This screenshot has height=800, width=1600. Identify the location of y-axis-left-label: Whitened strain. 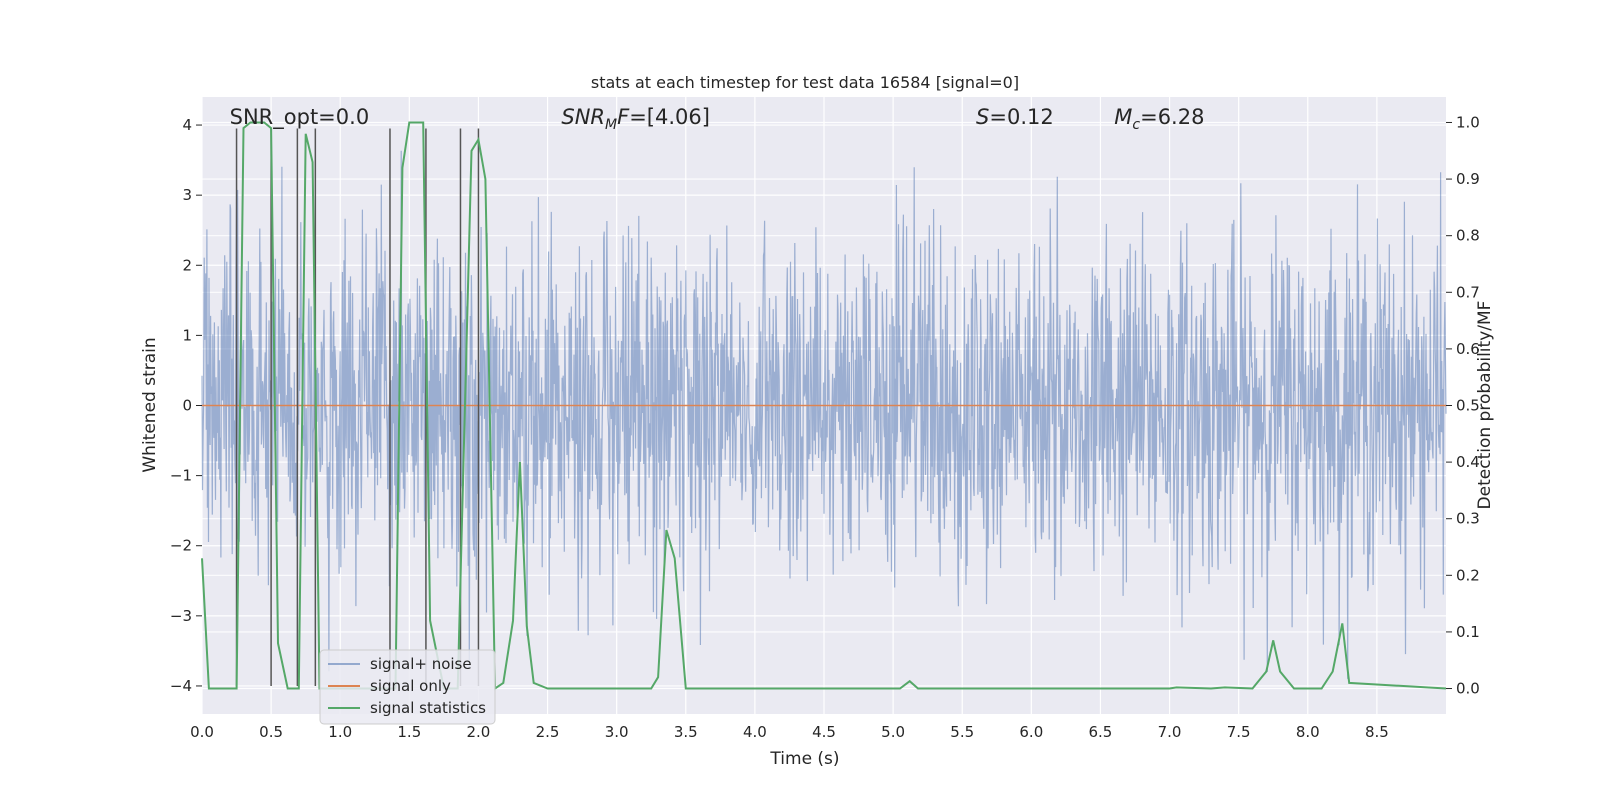
(150, 404).